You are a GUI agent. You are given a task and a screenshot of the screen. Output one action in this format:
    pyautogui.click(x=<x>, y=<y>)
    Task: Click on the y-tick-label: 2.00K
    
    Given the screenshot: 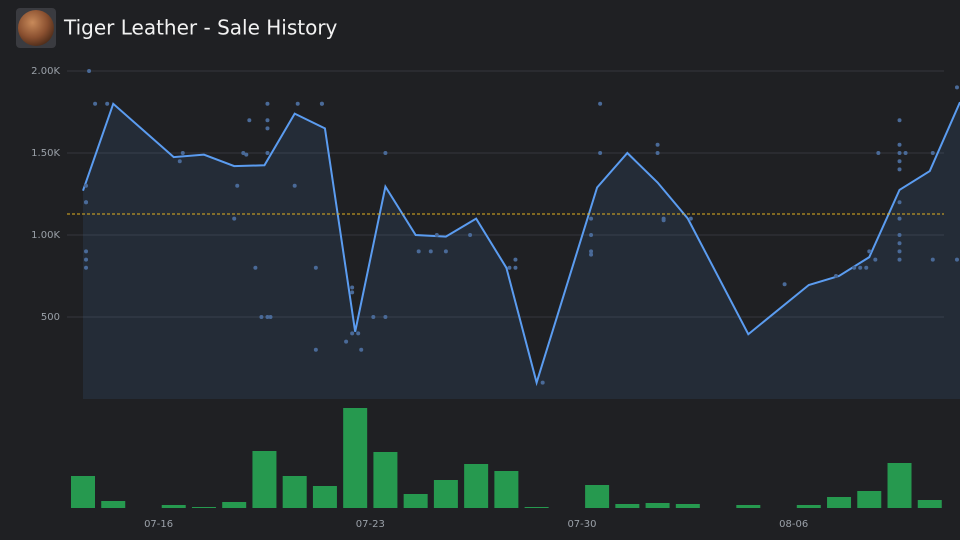 What is the action you would take?
    pyautogui.click(x=45, y=71)
    